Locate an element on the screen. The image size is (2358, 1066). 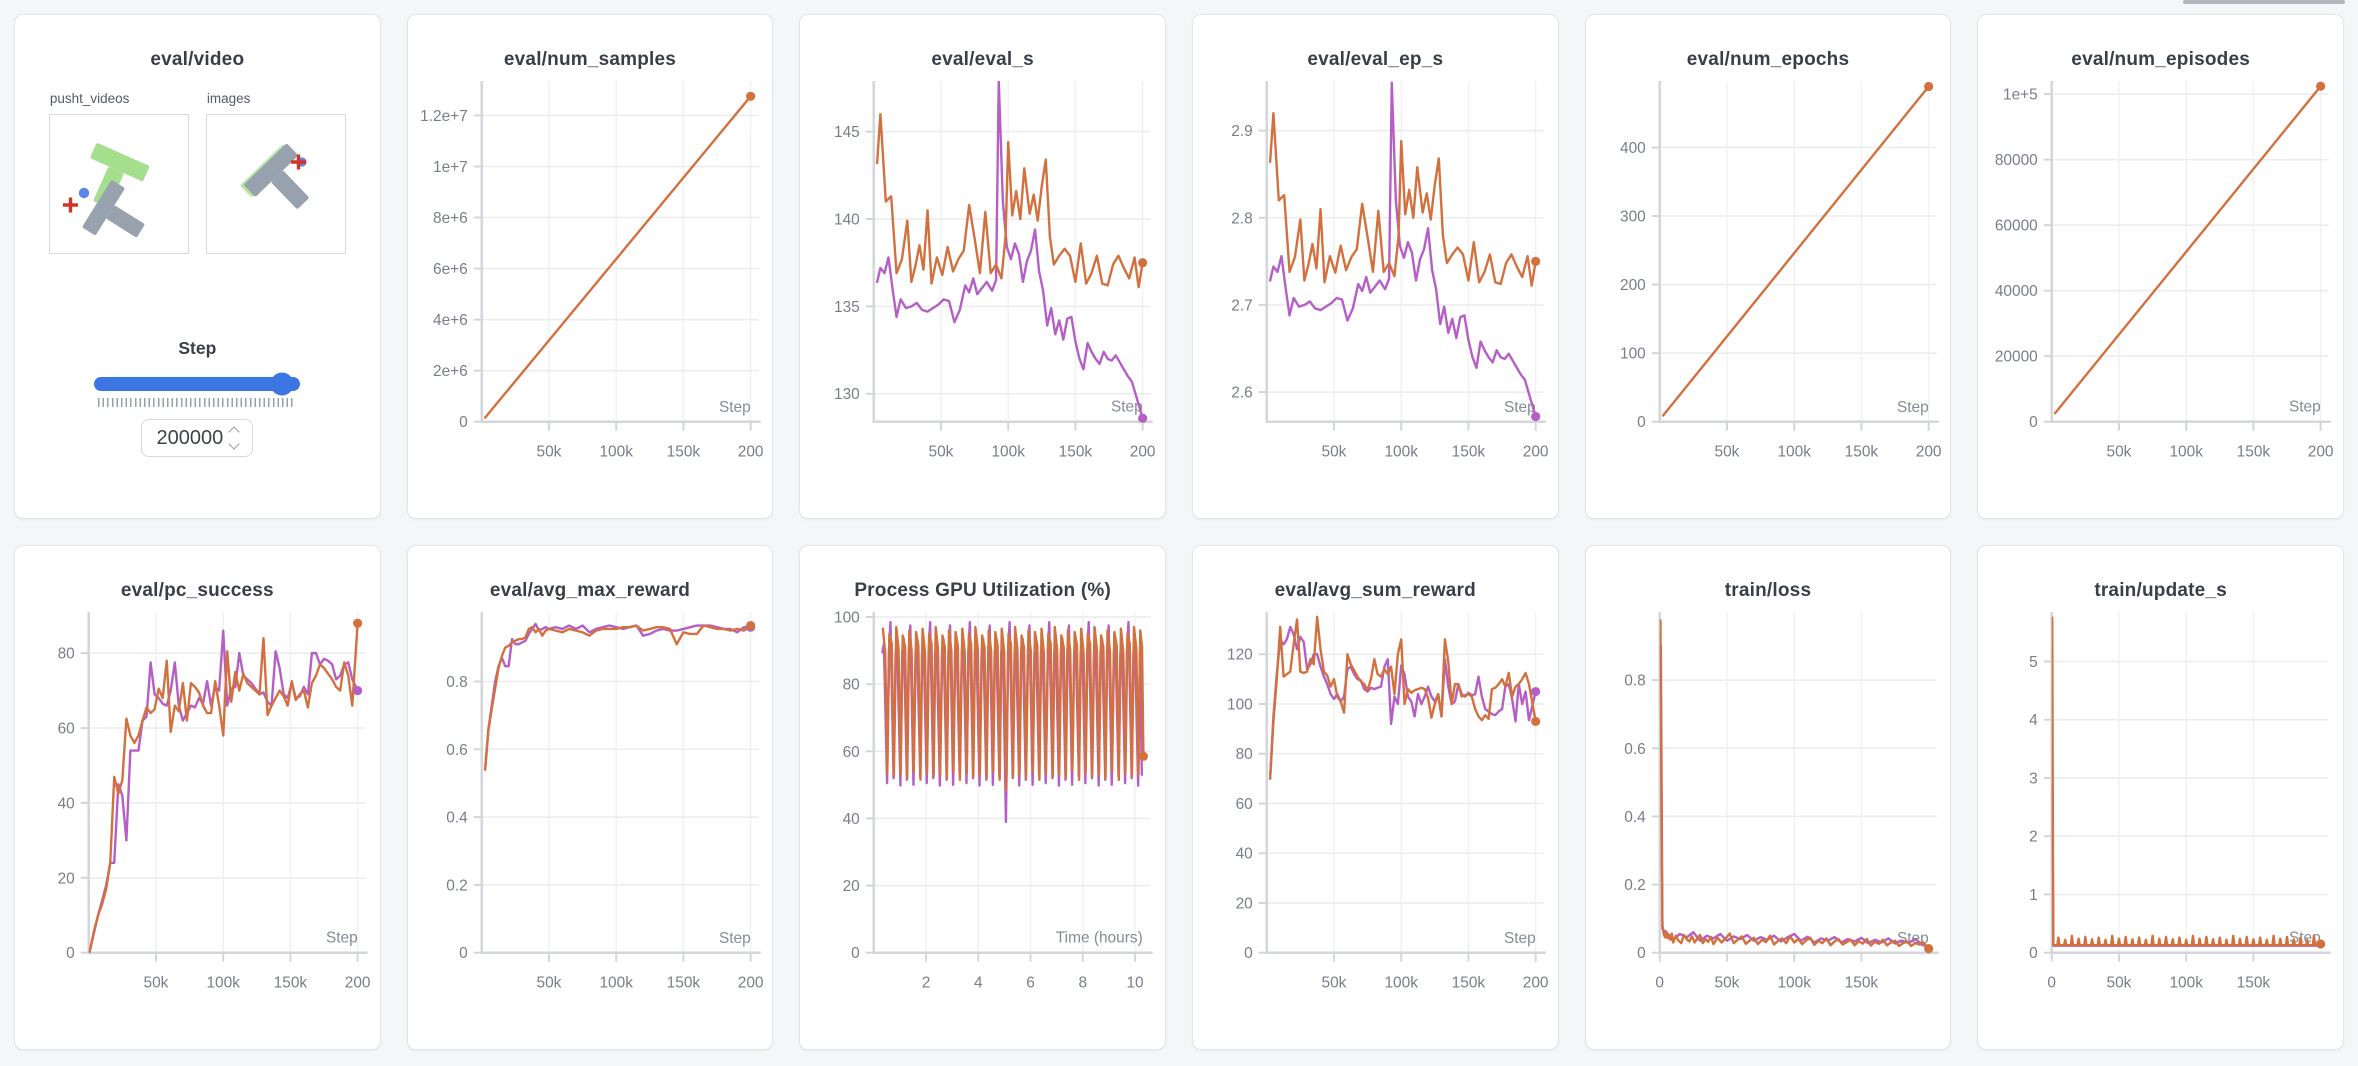
chart-canvas: 130 135 140 145 50k 100k 150k 200 Step is located at coordinates (982, 284).